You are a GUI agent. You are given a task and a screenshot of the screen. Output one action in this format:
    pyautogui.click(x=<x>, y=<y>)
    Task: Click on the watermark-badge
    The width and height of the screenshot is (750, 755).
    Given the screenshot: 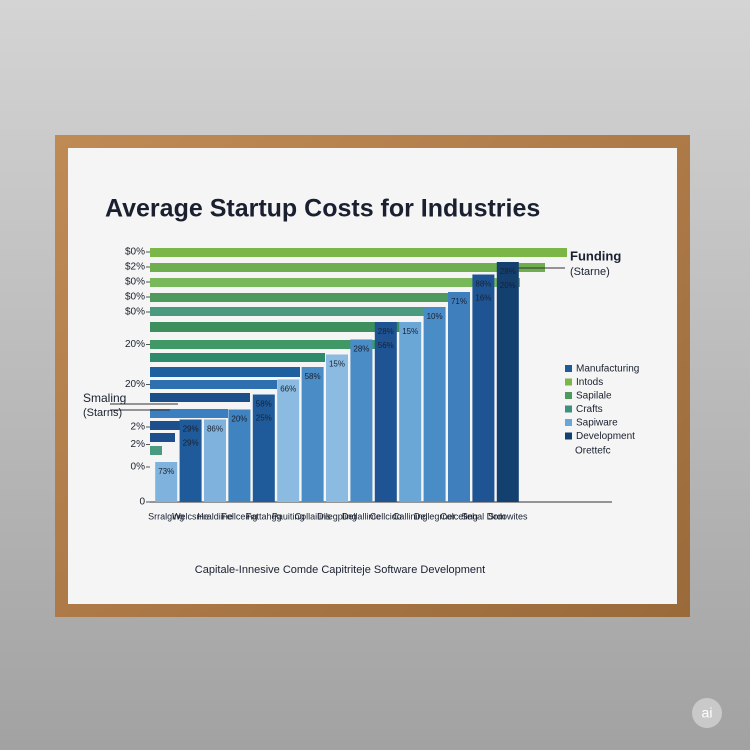 What is the action you would take?
    pyautogui.click(x=707, y=713)
    